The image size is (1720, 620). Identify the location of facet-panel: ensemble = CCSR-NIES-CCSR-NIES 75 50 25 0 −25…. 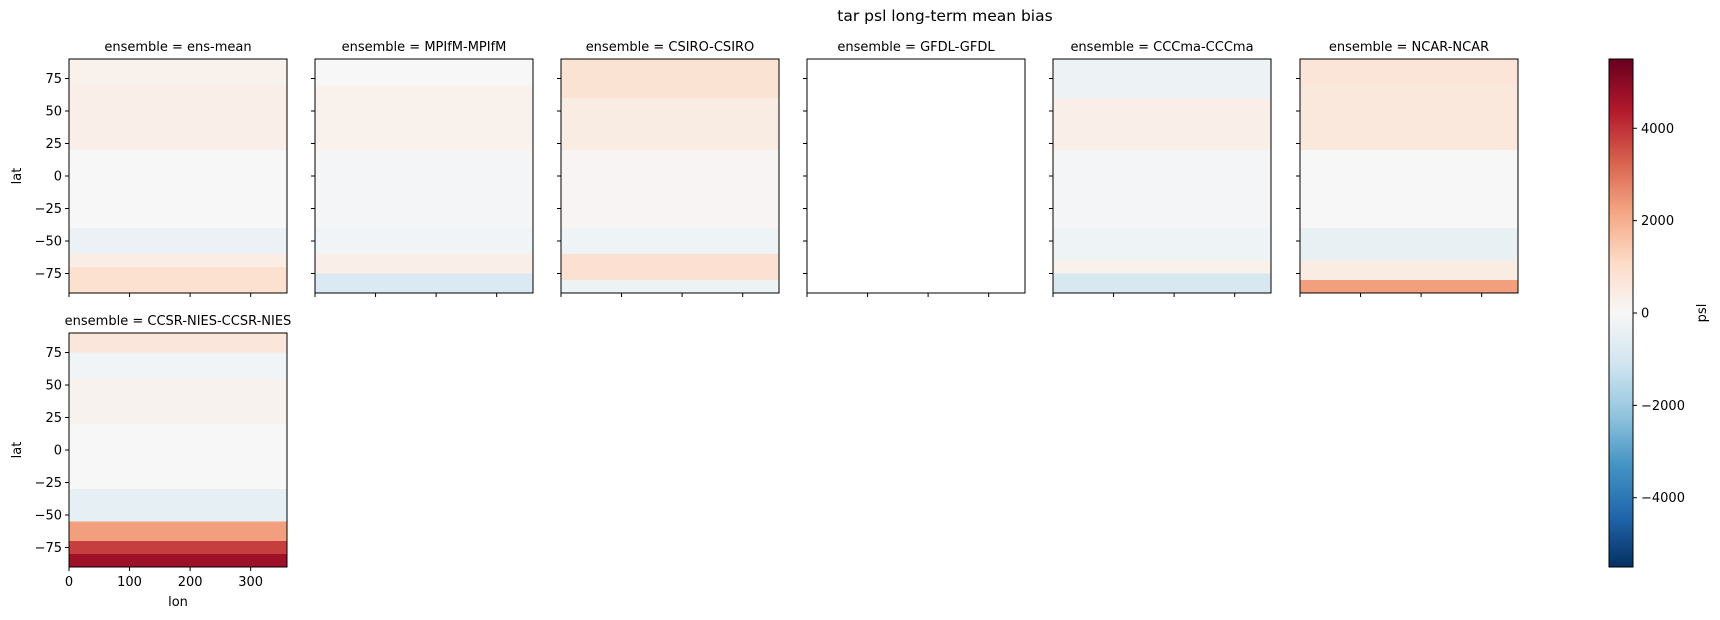
(150, 462).